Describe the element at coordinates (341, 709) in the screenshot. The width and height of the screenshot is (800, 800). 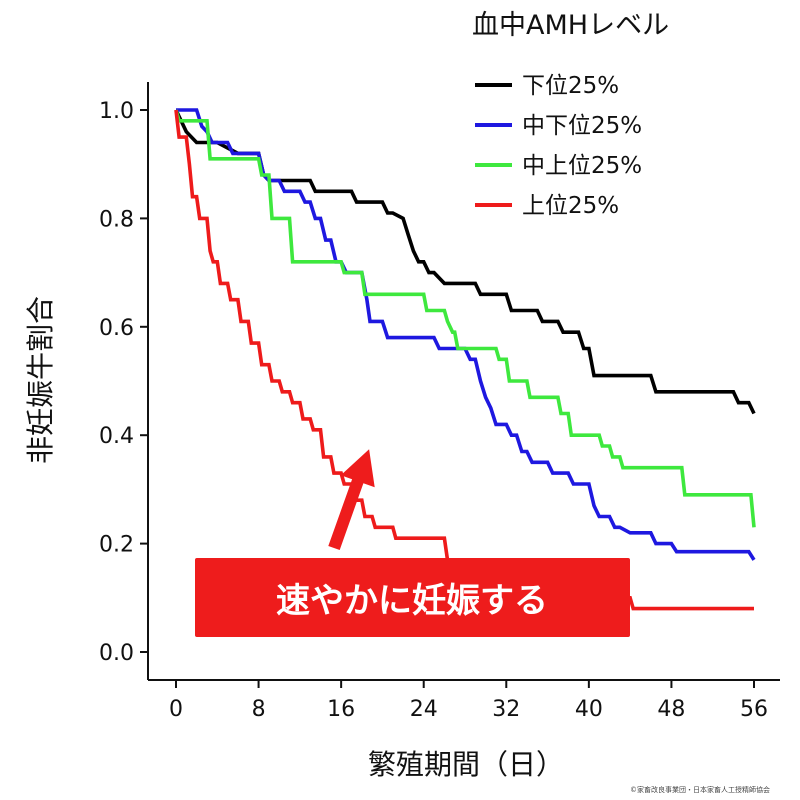
I see `x-tick-label: 16` at that location.